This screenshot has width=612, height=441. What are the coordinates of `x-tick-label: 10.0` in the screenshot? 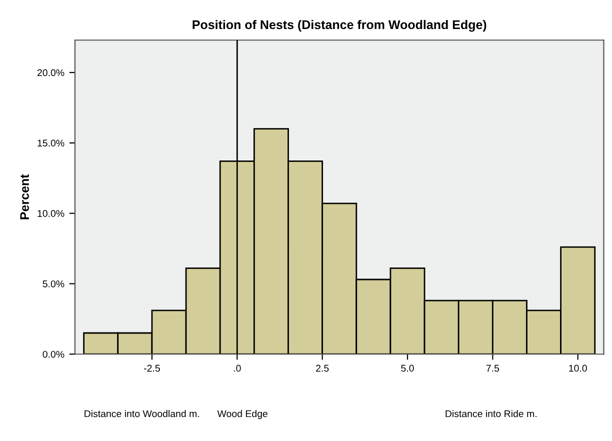 It's located at (578, 368).